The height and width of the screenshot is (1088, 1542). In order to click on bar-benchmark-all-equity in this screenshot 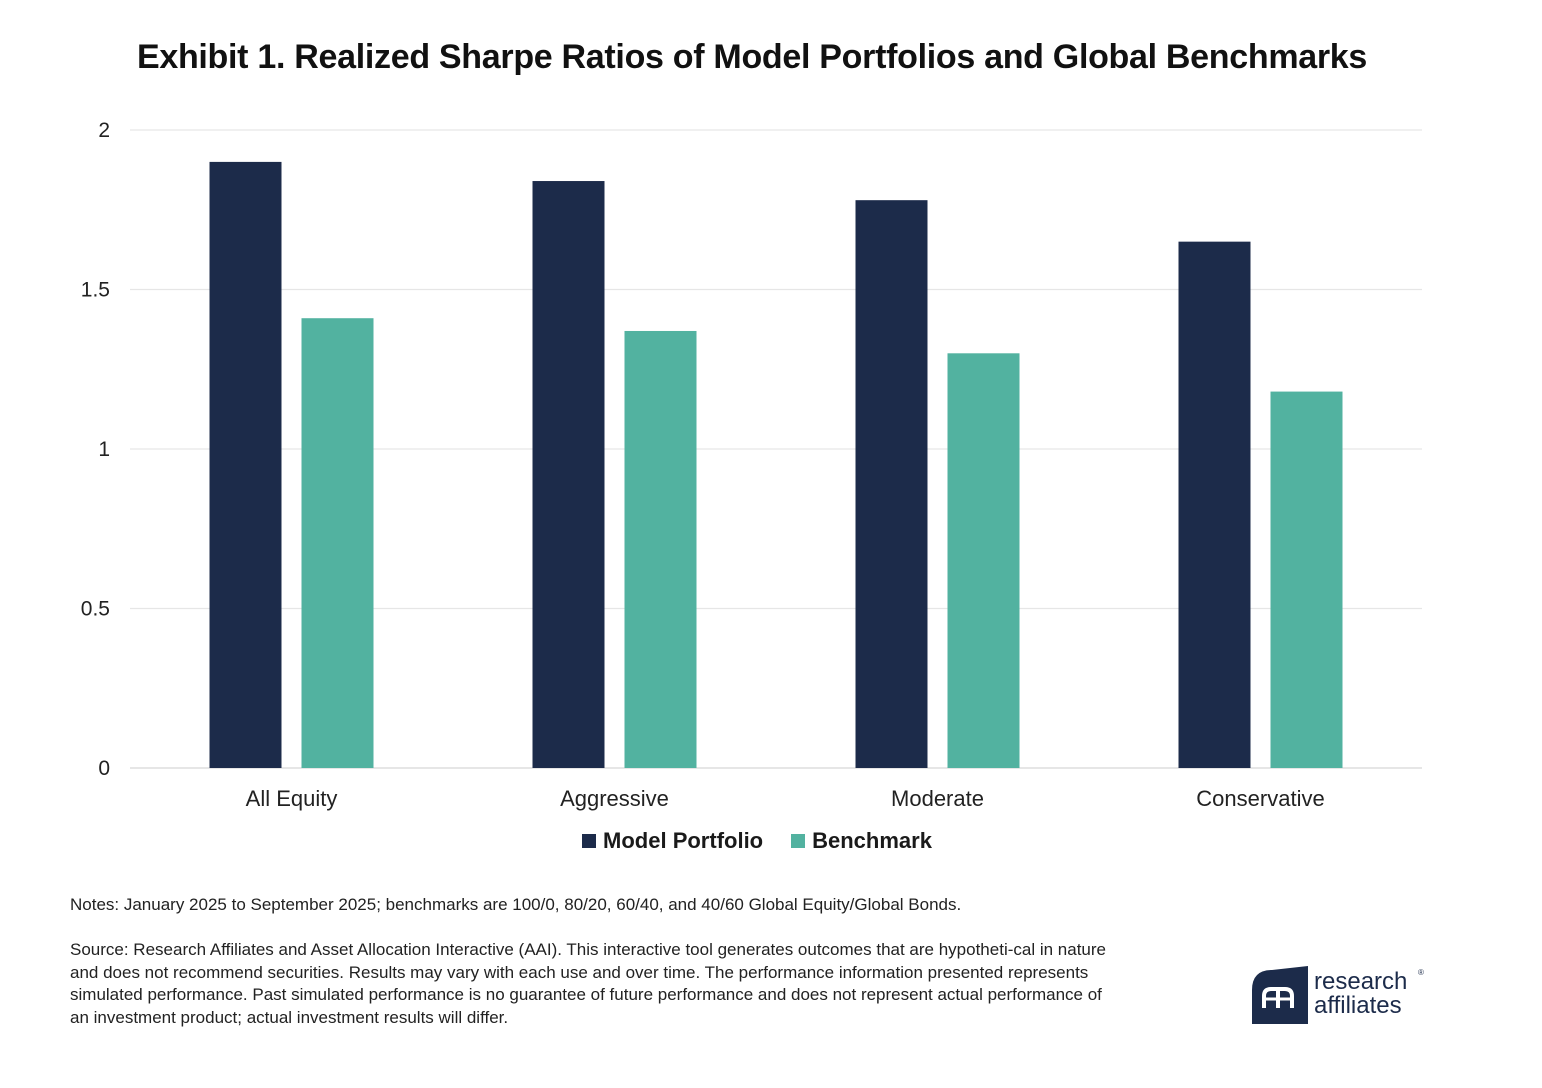, I will do `click(337, 543)`.